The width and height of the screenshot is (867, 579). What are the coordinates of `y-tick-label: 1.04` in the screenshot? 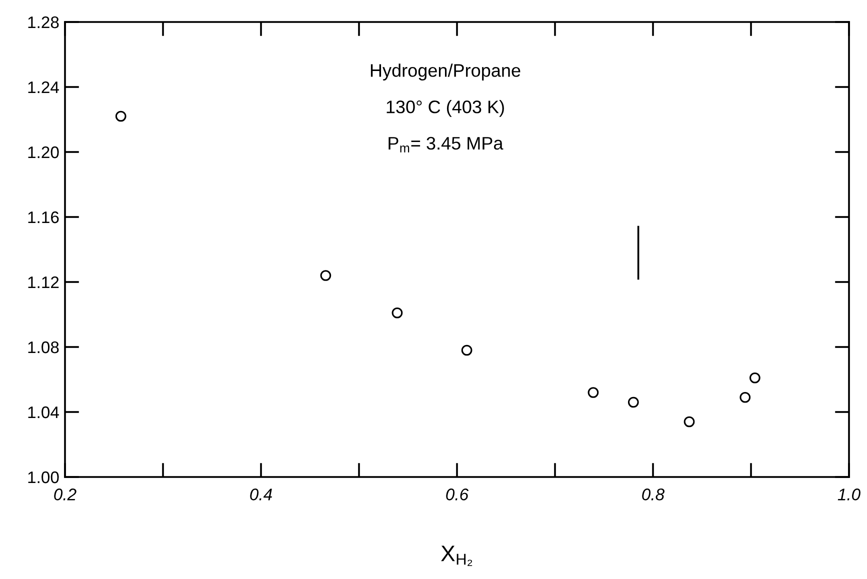 It's located at (43, 412).